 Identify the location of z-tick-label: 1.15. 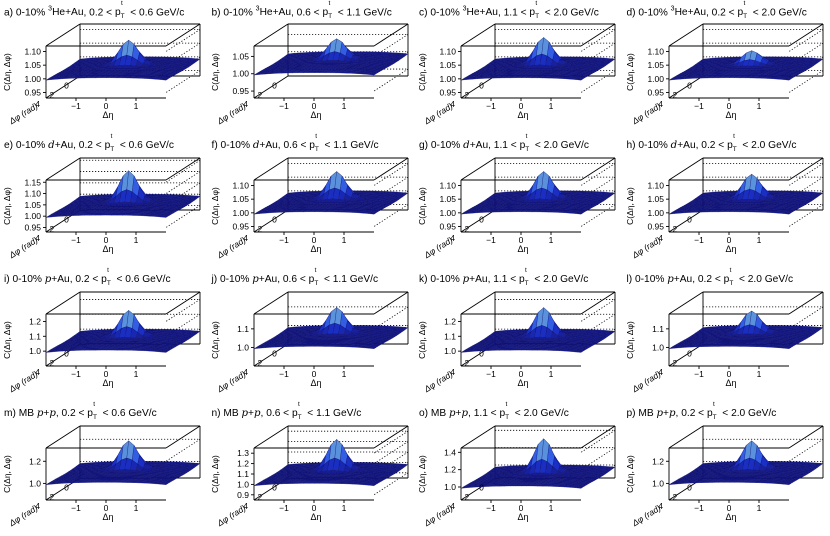
(32, 182).